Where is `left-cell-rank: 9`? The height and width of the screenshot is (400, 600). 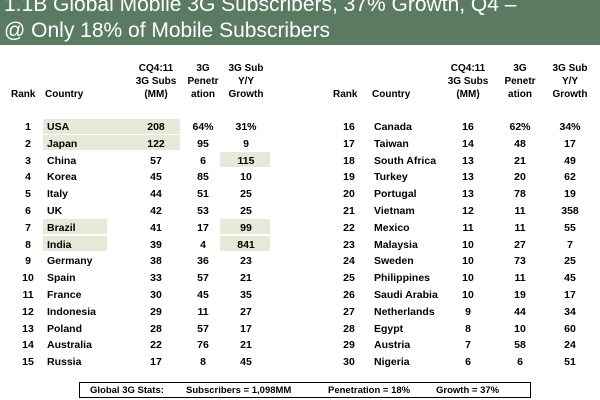
left-cell-rank: 9 is located at coordinates (28, 261).